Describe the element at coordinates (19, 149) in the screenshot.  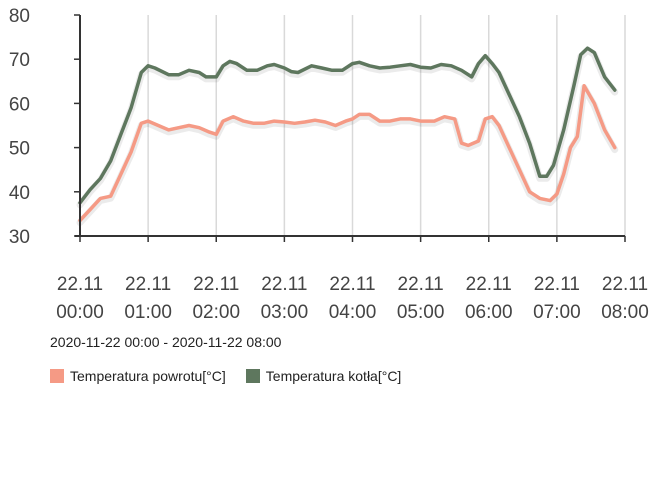
I see `y-tick-label: 50` at that location.